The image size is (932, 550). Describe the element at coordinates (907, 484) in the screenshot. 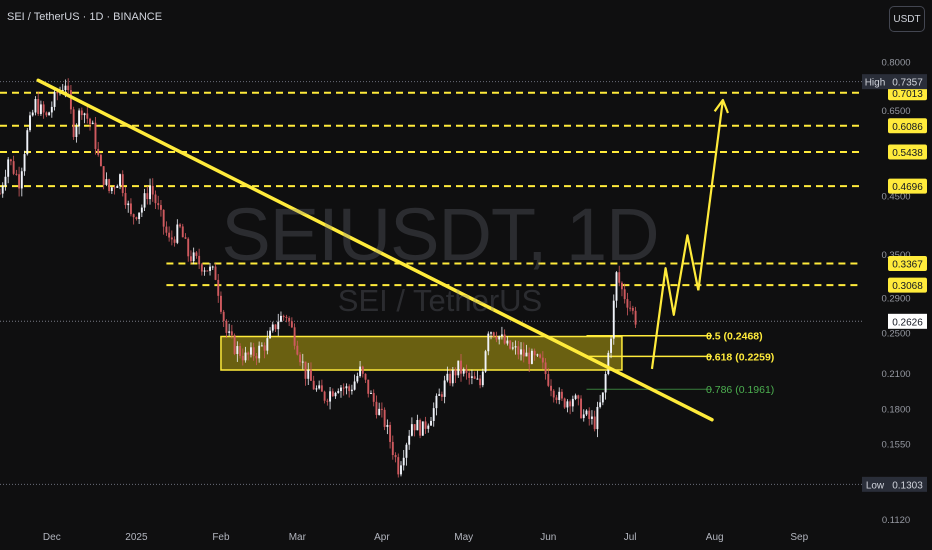

I see `low-value-tag` at that location.